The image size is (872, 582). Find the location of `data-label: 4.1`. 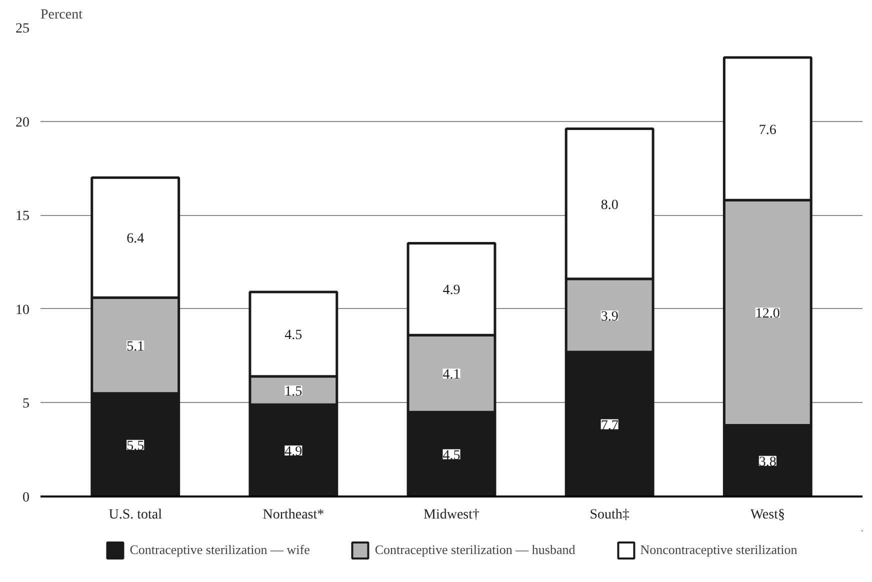

data-label: 4.1 is located at coordinates (451, 375).